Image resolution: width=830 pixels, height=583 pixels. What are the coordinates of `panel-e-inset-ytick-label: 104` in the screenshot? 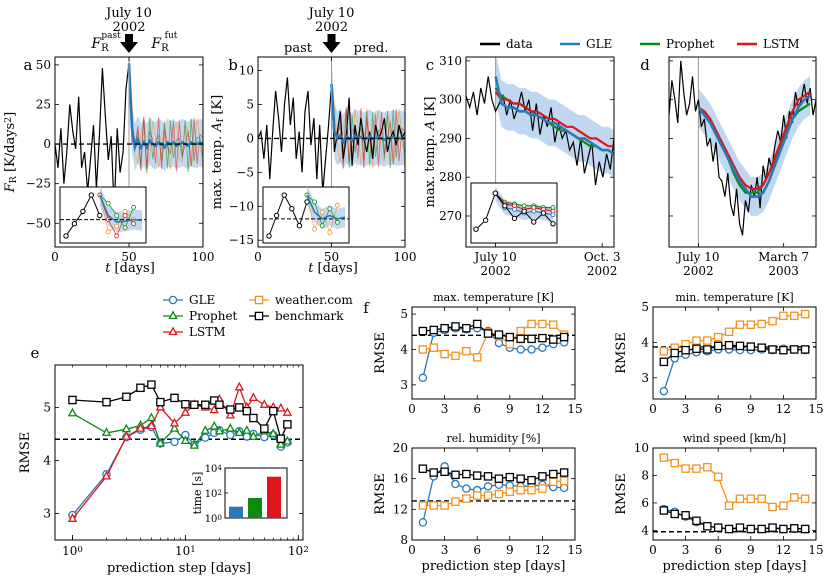 It's located at (214, 469).